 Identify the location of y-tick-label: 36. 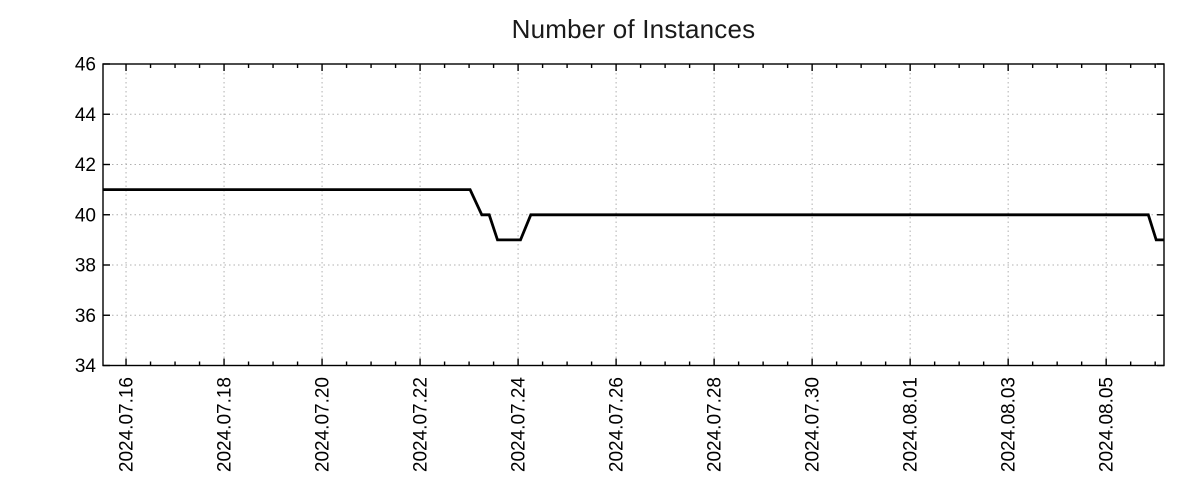
(85, 316).